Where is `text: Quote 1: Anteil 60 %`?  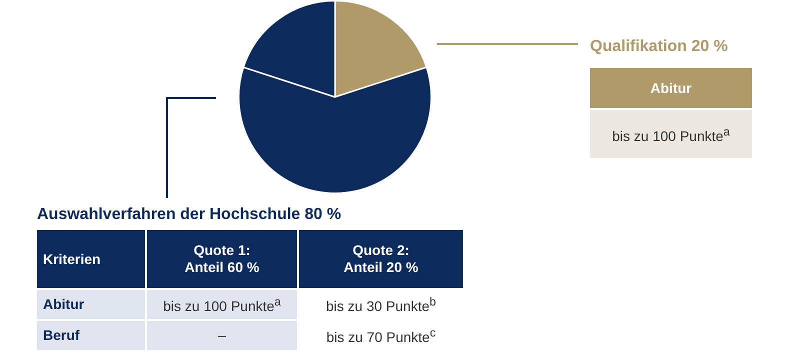 text: Quote 1: Anteil 60 % is located at coordinates (222, 258).